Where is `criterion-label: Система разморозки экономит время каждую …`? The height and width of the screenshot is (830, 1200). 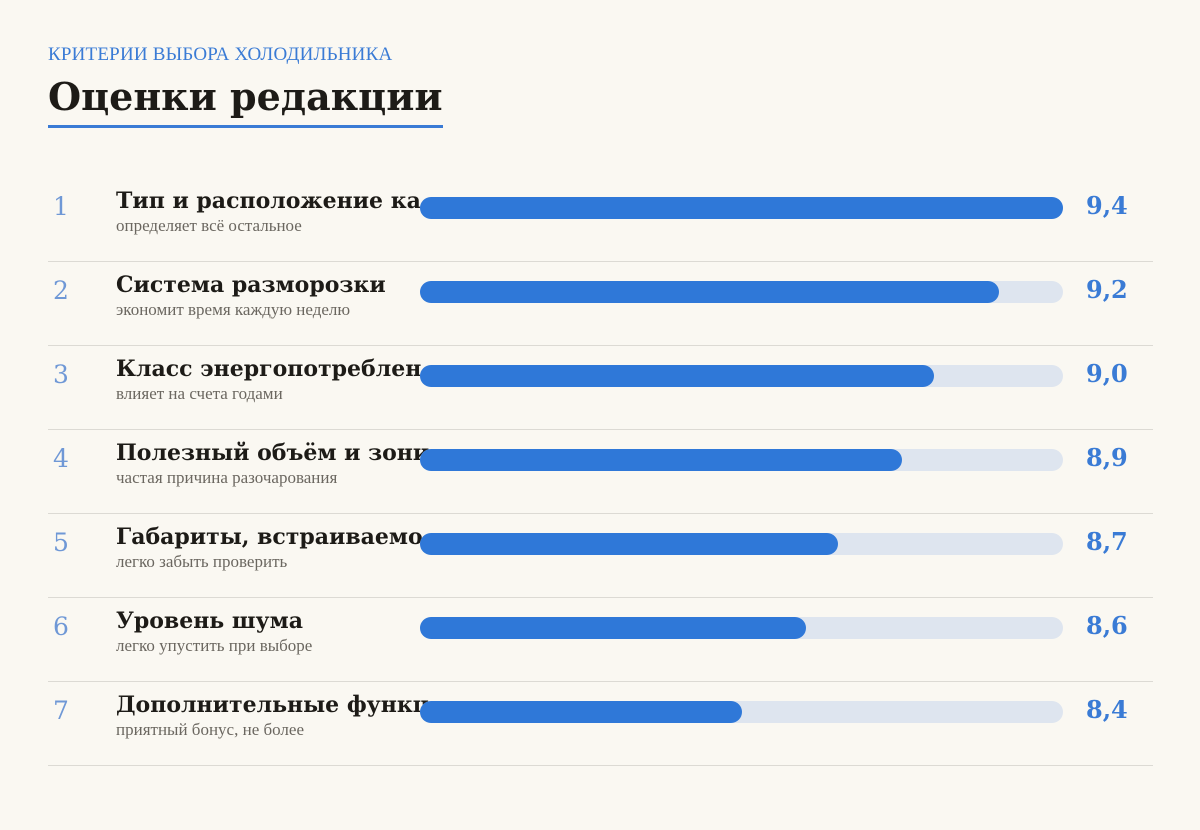
criterion-label: Система разморозки экономит время каждую … is located at coordinates (275, 296).